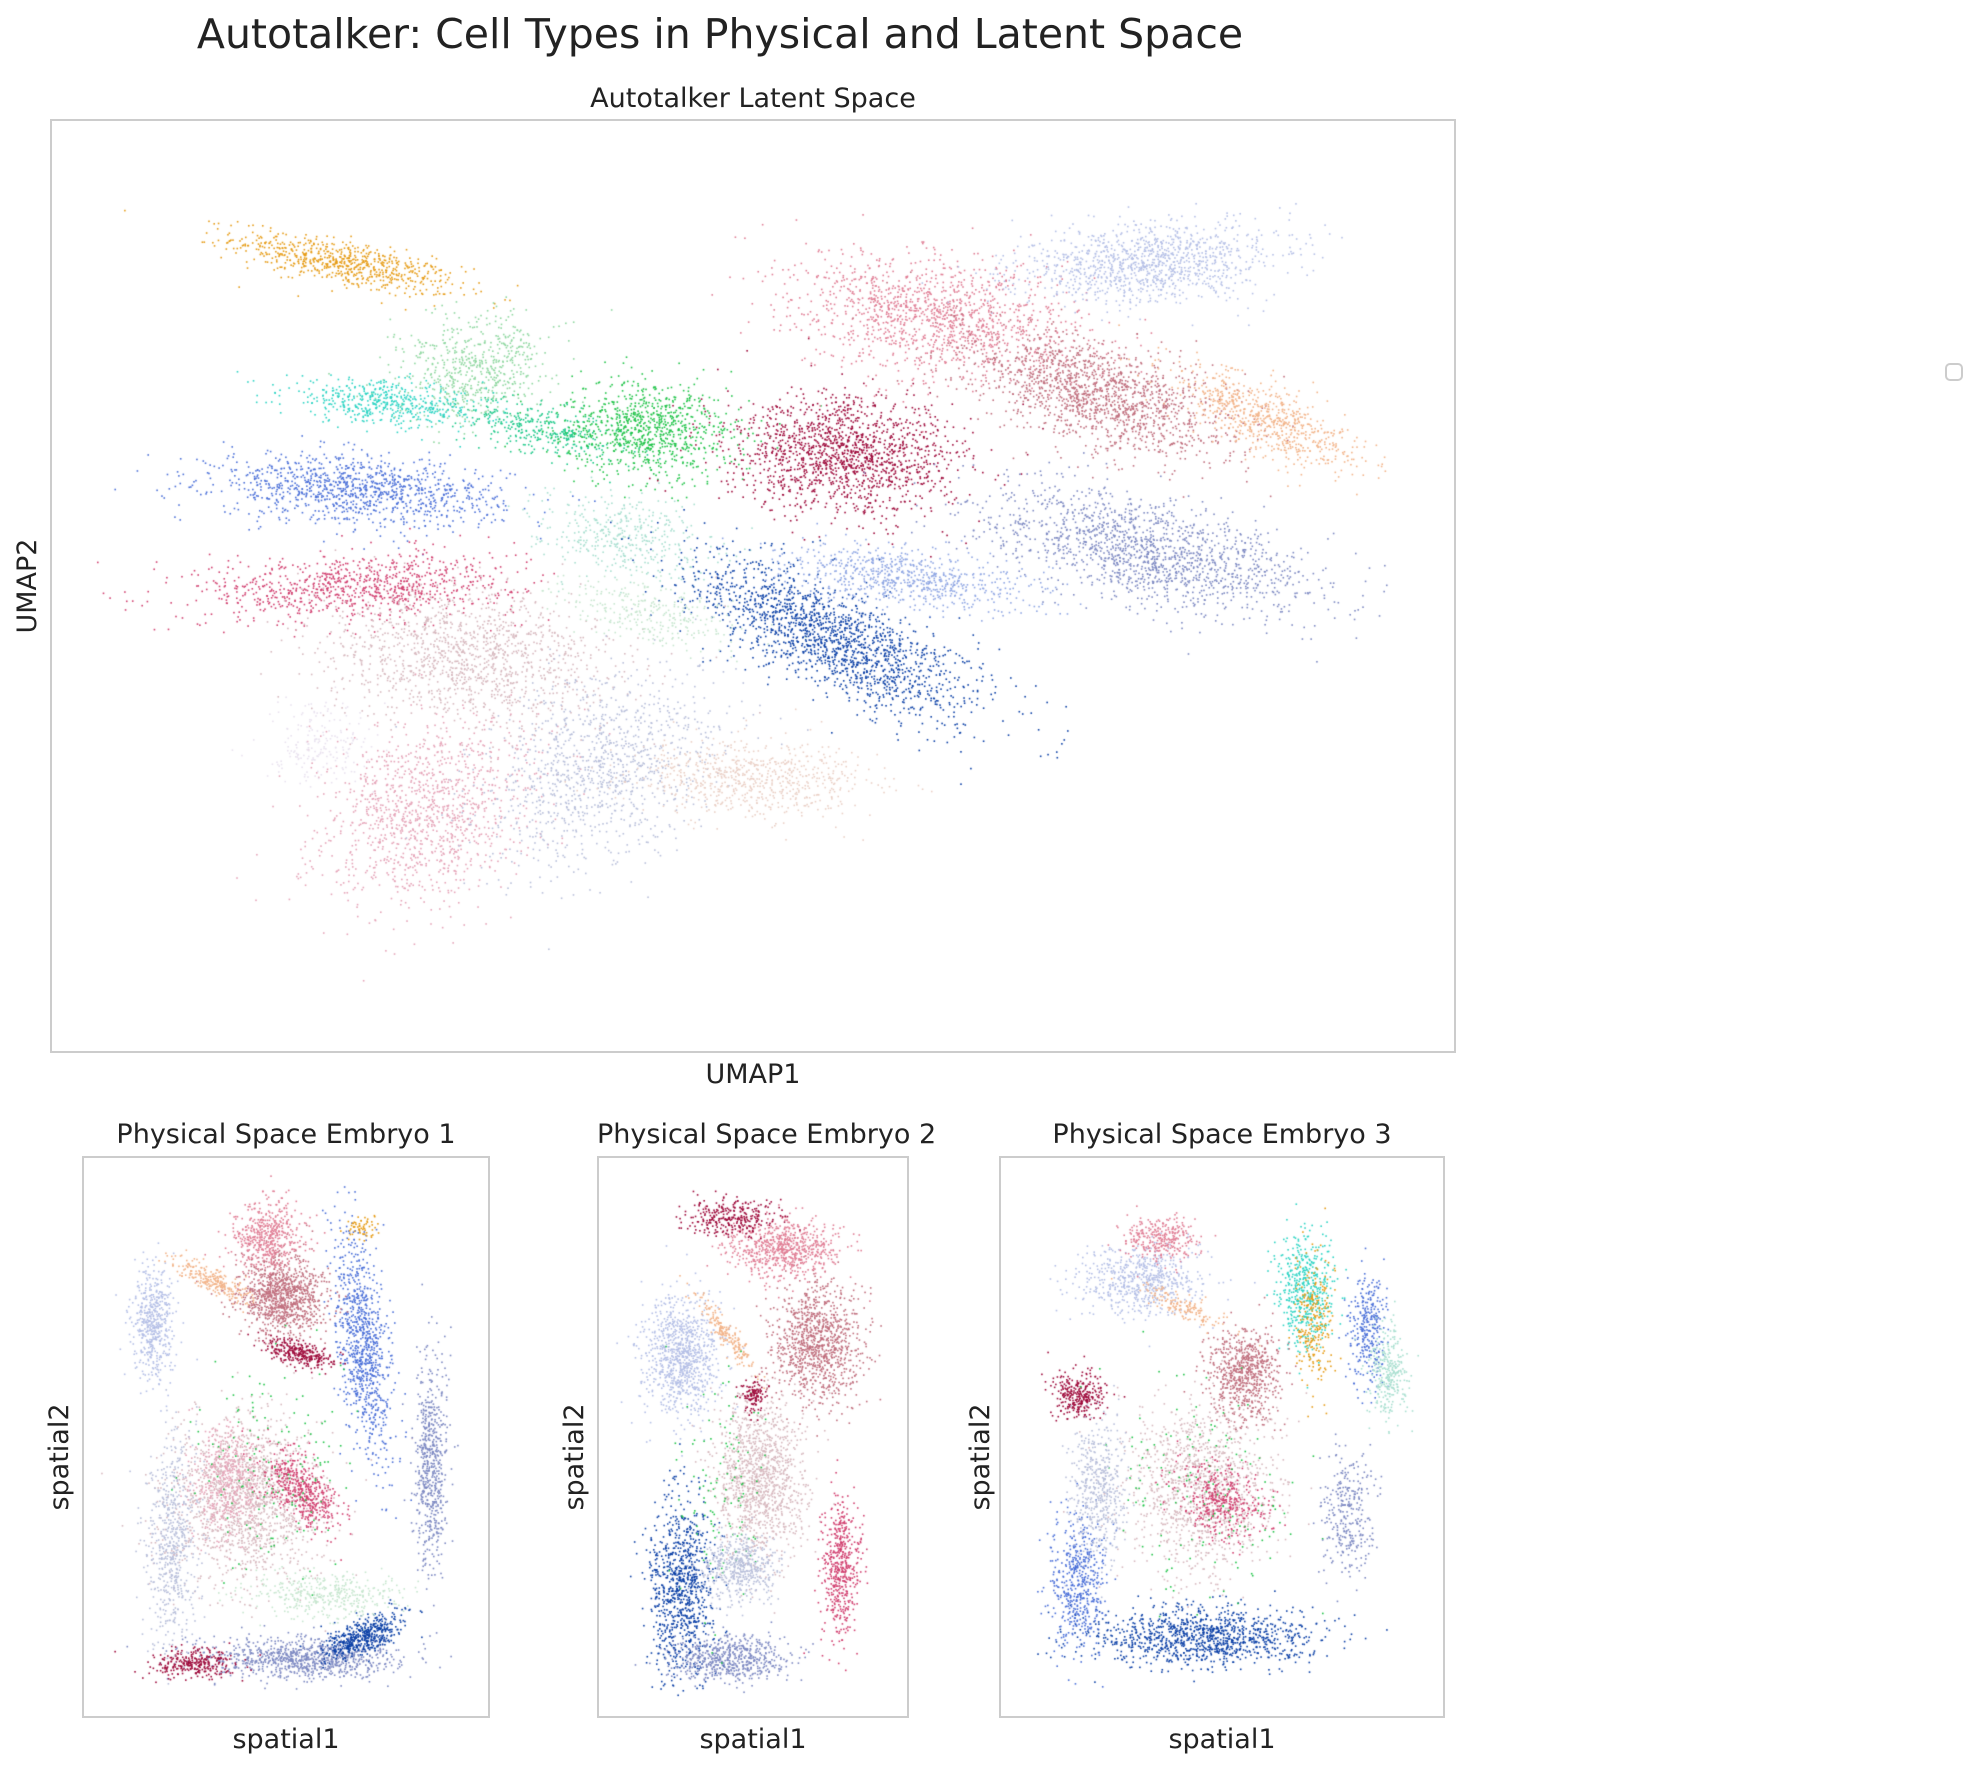  I want to click on latent-space-title: Autotalker Latent Space, so click(753, 98).